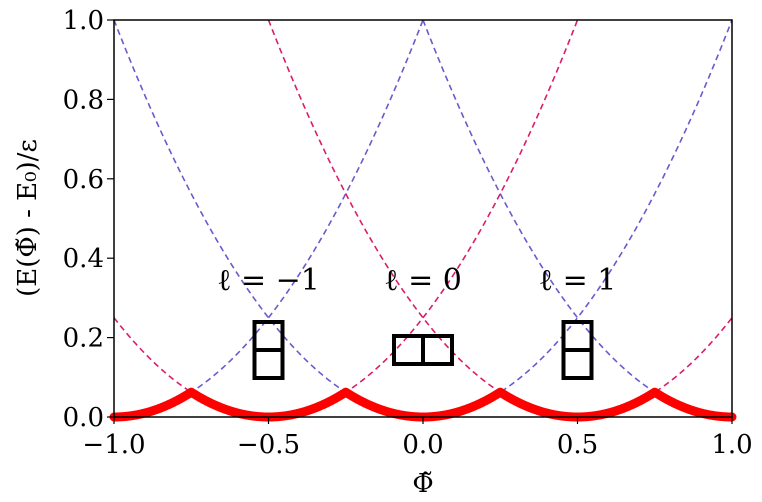  What do you see at coordinates (417, 321) in the screenshot?
I see `annotations-layer: ℓ = −1 ℓ = 0 ℓ = 1` at bounding box center [417, 321].